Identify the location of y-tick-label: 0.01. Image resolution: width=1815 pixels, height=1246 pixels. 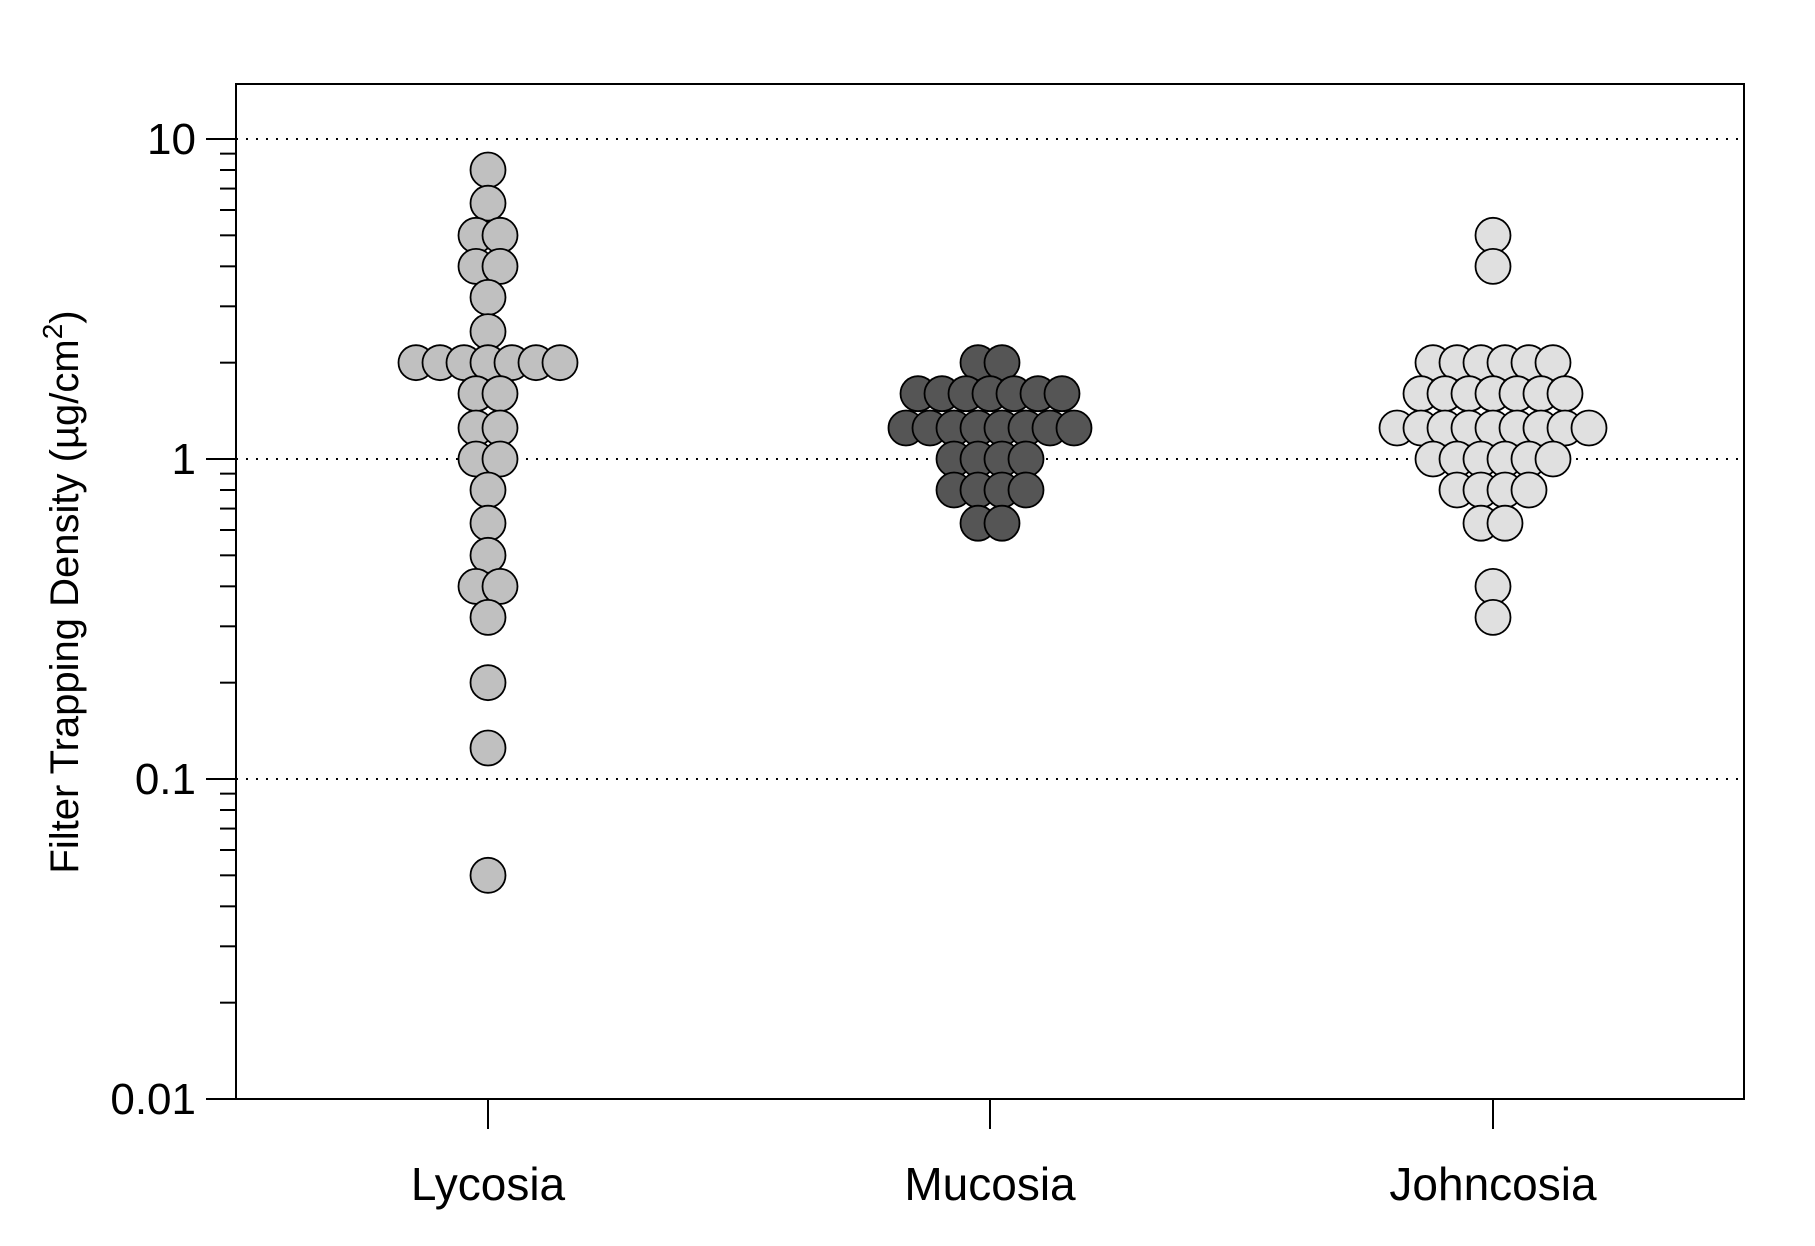
(153, 1099).